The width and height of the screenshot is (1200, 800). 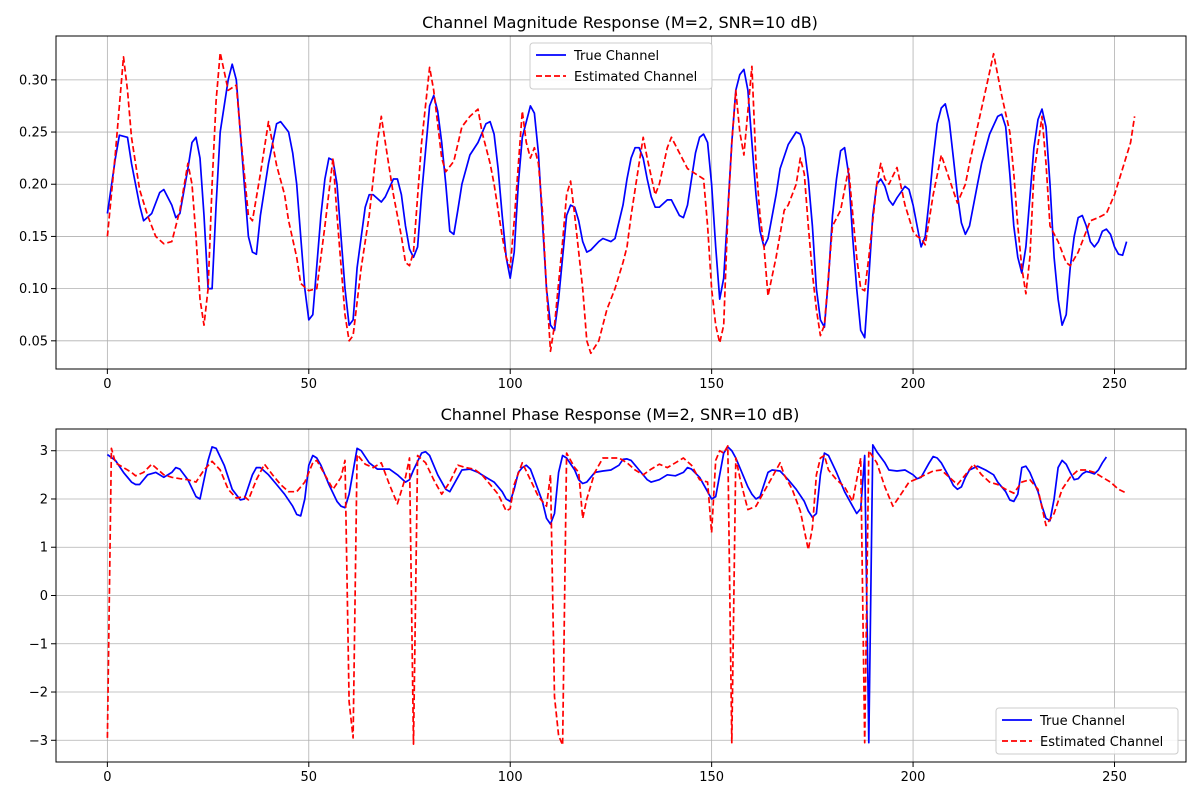 I want to click on phase-xtick-label: 150, so click(x=711, y=777).